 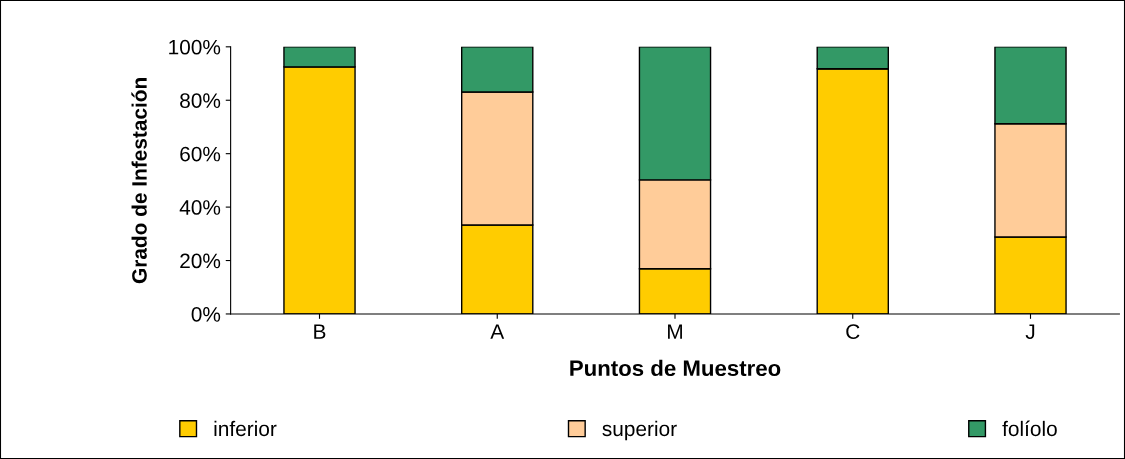 What do you see at coordinates (675, 368) in the screenshot?
I see `x-axis-title: Puntos de Muestreo` at bounding box center [675, 368].